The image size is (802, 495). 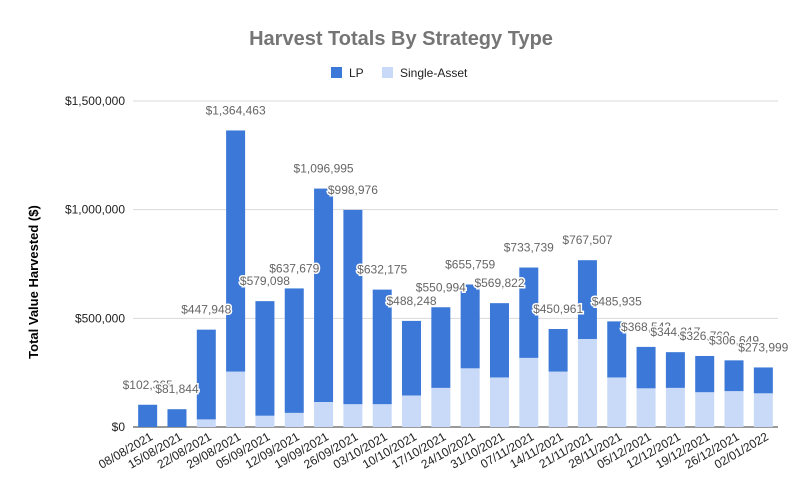 I want to click on y-axis-ticks: $0 $500,000 $1,000,000 $1,500,000, so click(x=95, y=264).